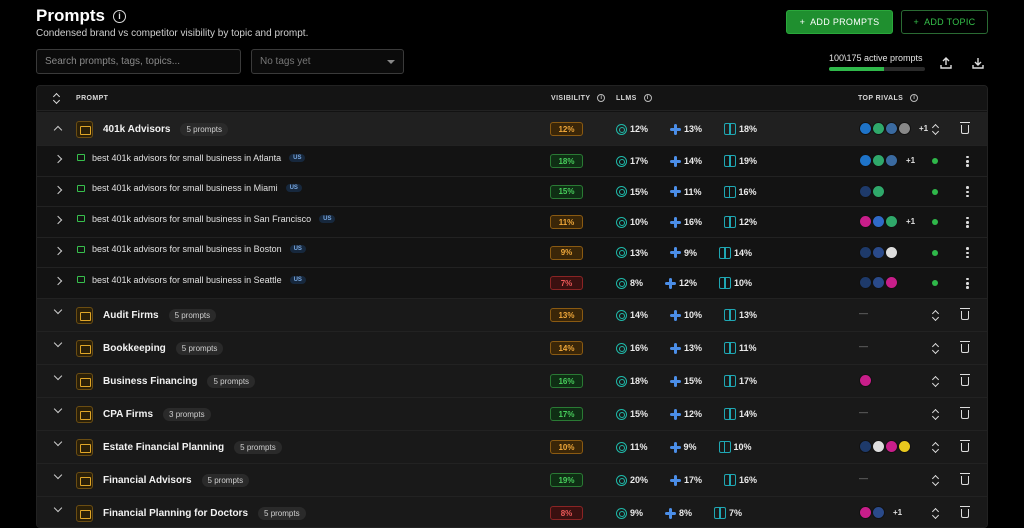 The image size is (1024, 528). Describe the element at coordinates (131, 315) in the screenshot. I see `topic-name: Audit Firms` at that location.